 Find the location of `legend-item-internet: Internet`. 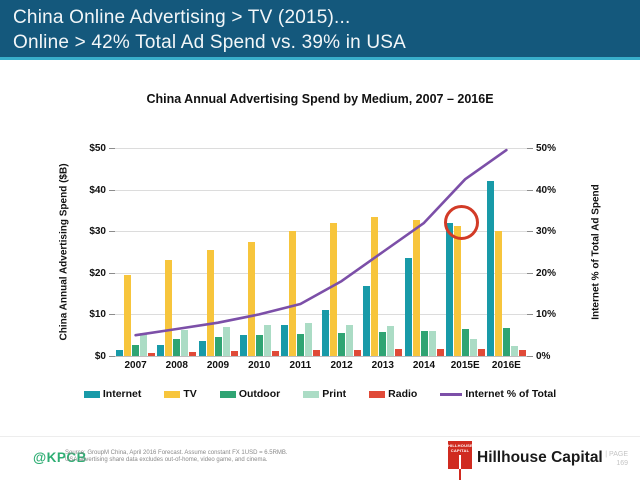

legend-item-internet: Internet is located at coordinates (112, 394).